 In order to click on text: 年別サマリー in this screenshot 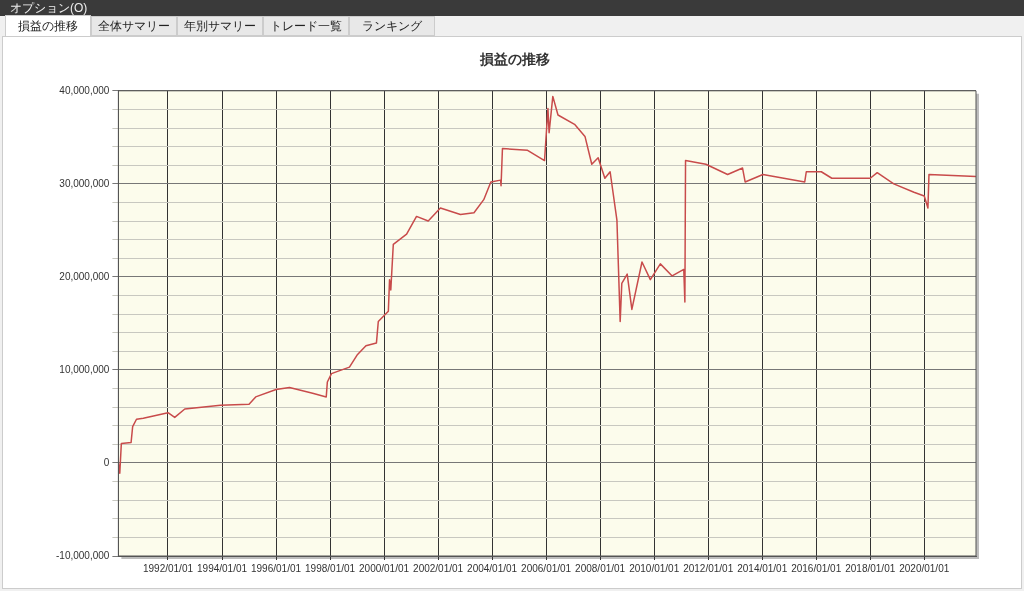, I will do `click(220, 26)`.